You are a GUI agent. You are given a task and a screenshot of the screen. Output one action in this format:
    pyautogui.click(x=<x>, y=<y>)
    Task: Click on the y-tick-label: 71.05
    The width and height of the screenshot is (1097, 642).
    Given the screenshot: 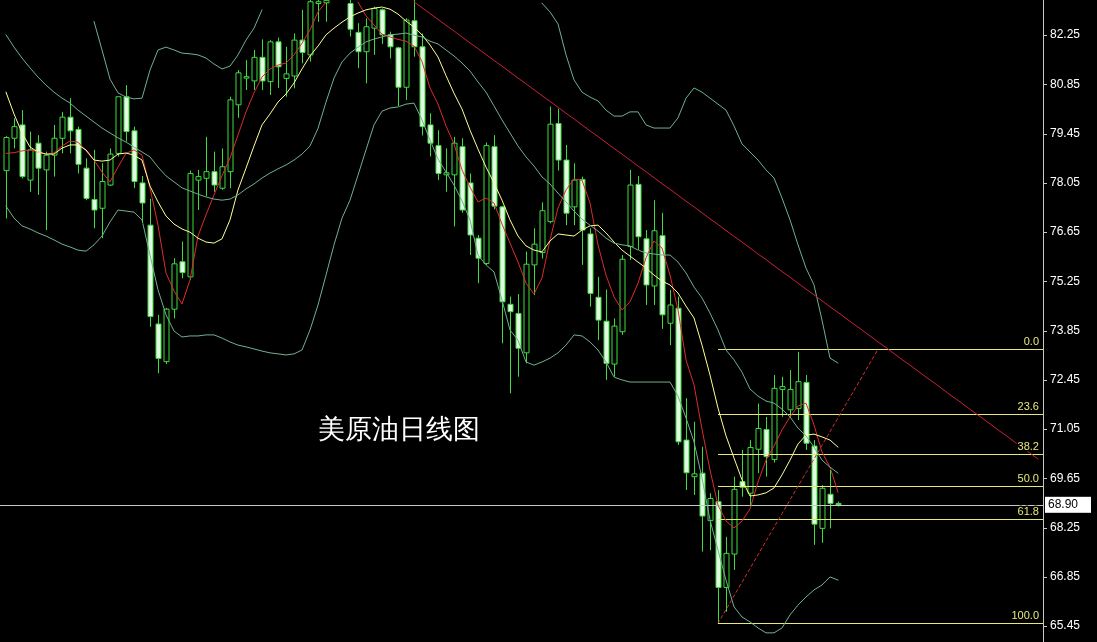 What is the action you would take?
    pyautogui.click(x=1065, y=428)
    